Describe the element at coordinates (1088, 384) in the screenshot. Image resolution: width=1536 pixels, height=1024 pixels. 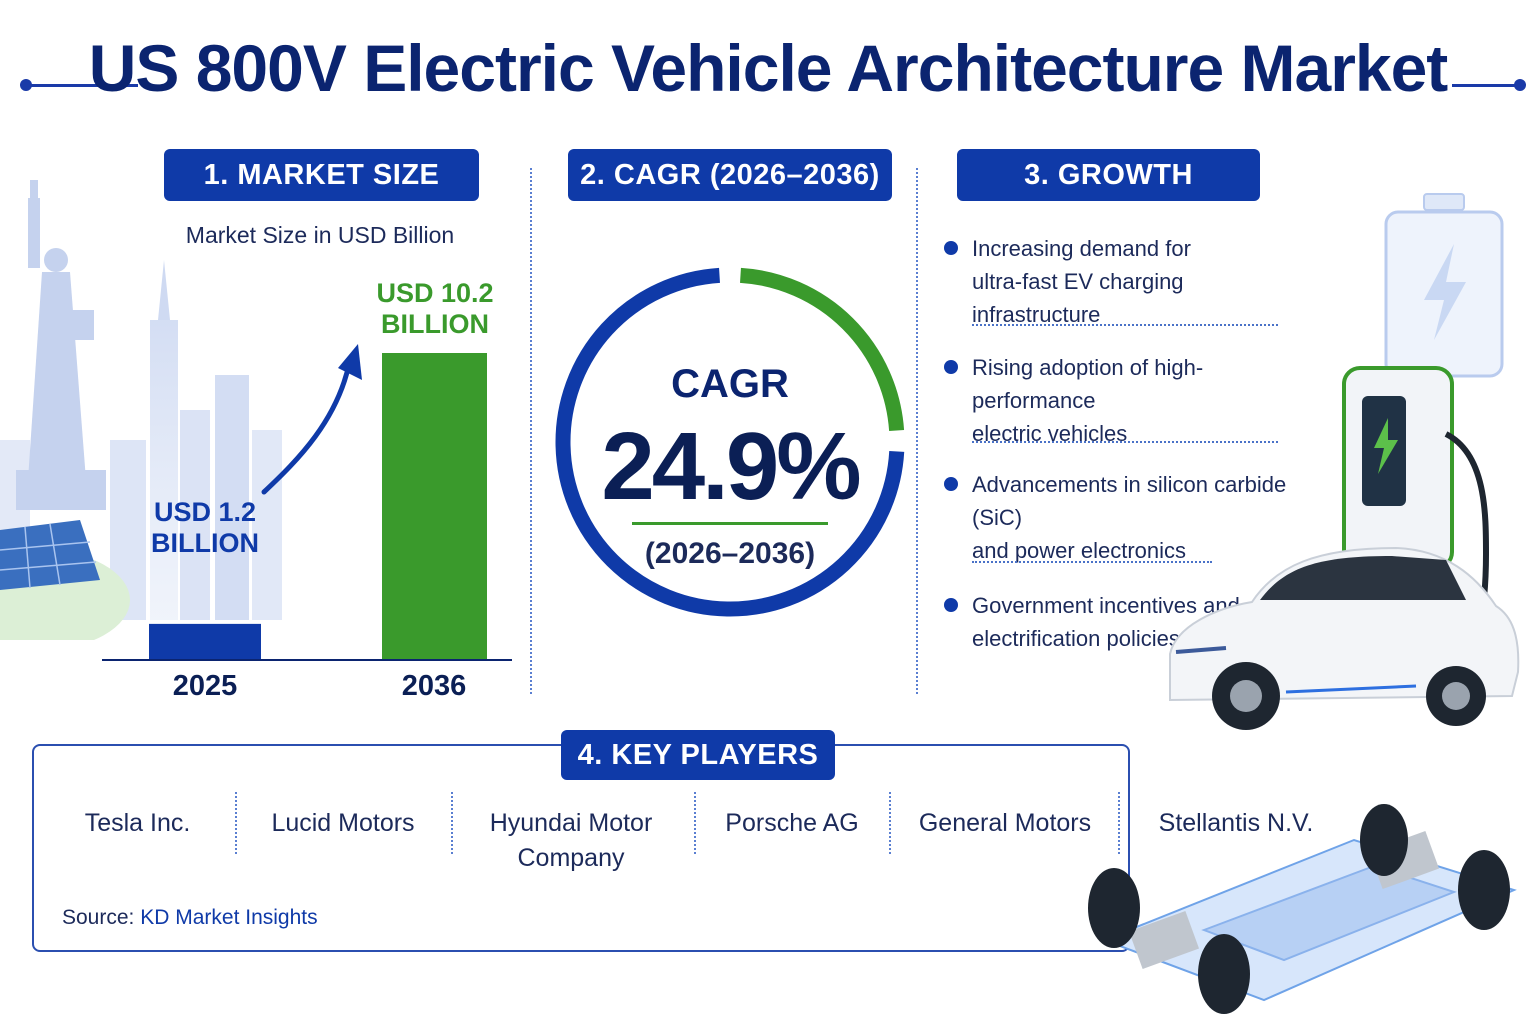
I see `driver-2-line1: Rising adoption of high-performance` at that location.